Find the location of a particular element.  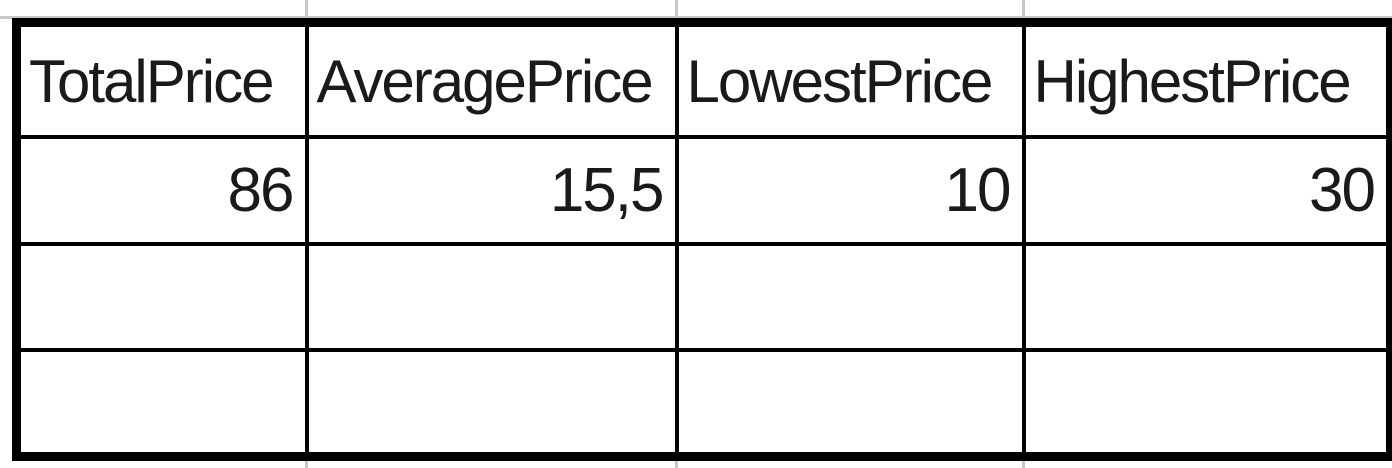

gridline-horizontal is located at coordinates (696, 17).